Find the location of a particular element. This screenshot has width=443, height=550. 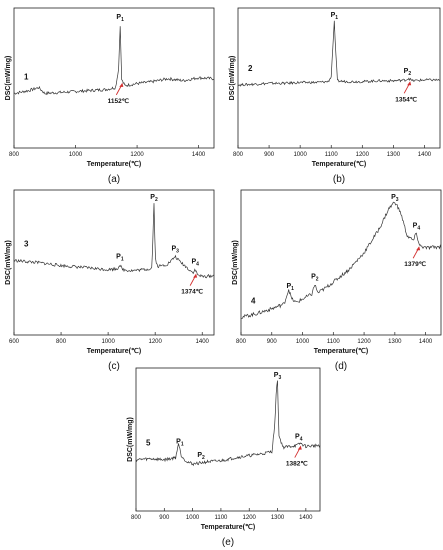

panel-caption: (e) is located at coordinates (228, 542).